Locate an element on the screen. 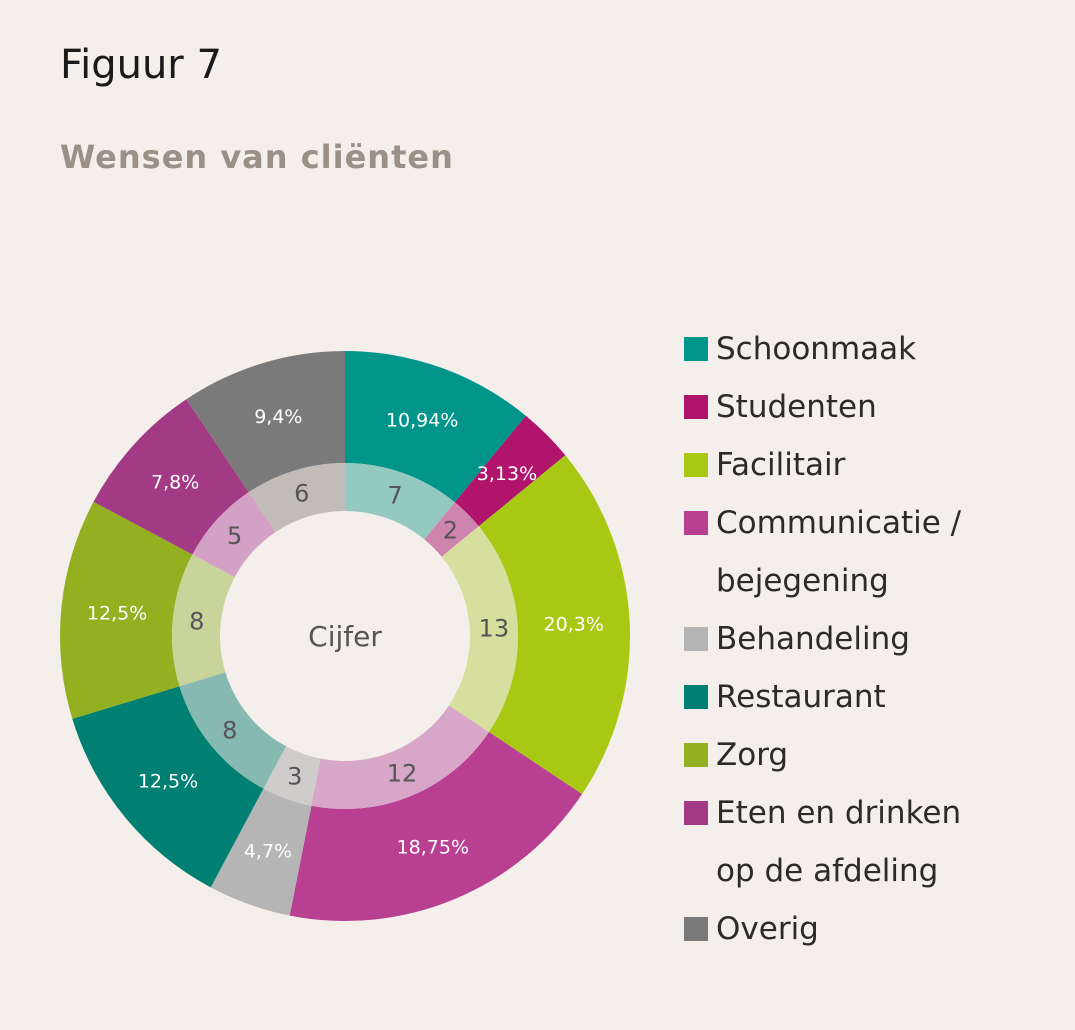 This screenshot has width=1075, height=1030. inner-ring-label: 5 is located at coordinates (234, 536).